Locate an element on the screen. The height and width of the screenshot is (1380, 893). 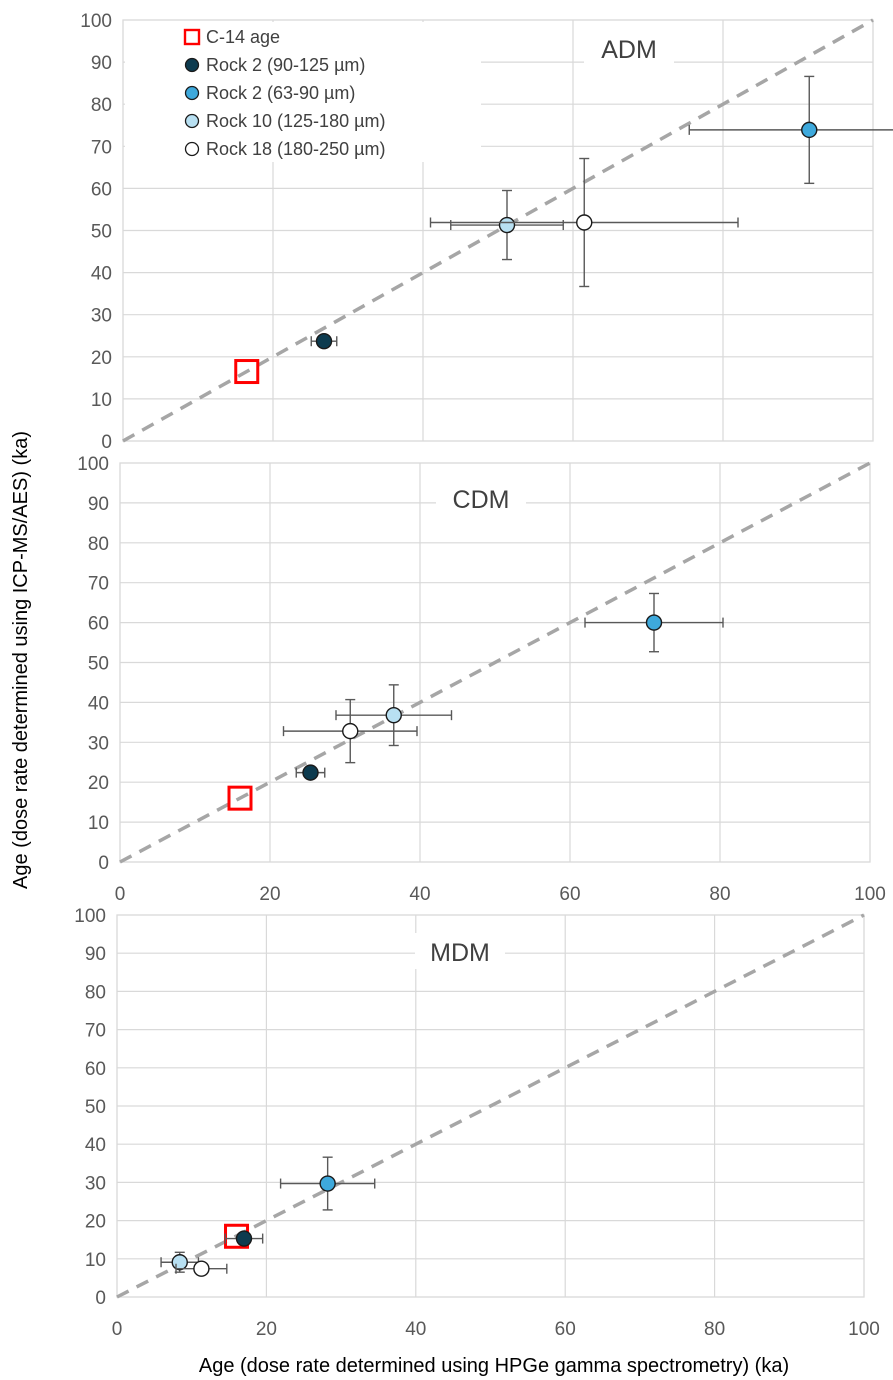
panel-label: ADM is located at coordinates (629, 50).